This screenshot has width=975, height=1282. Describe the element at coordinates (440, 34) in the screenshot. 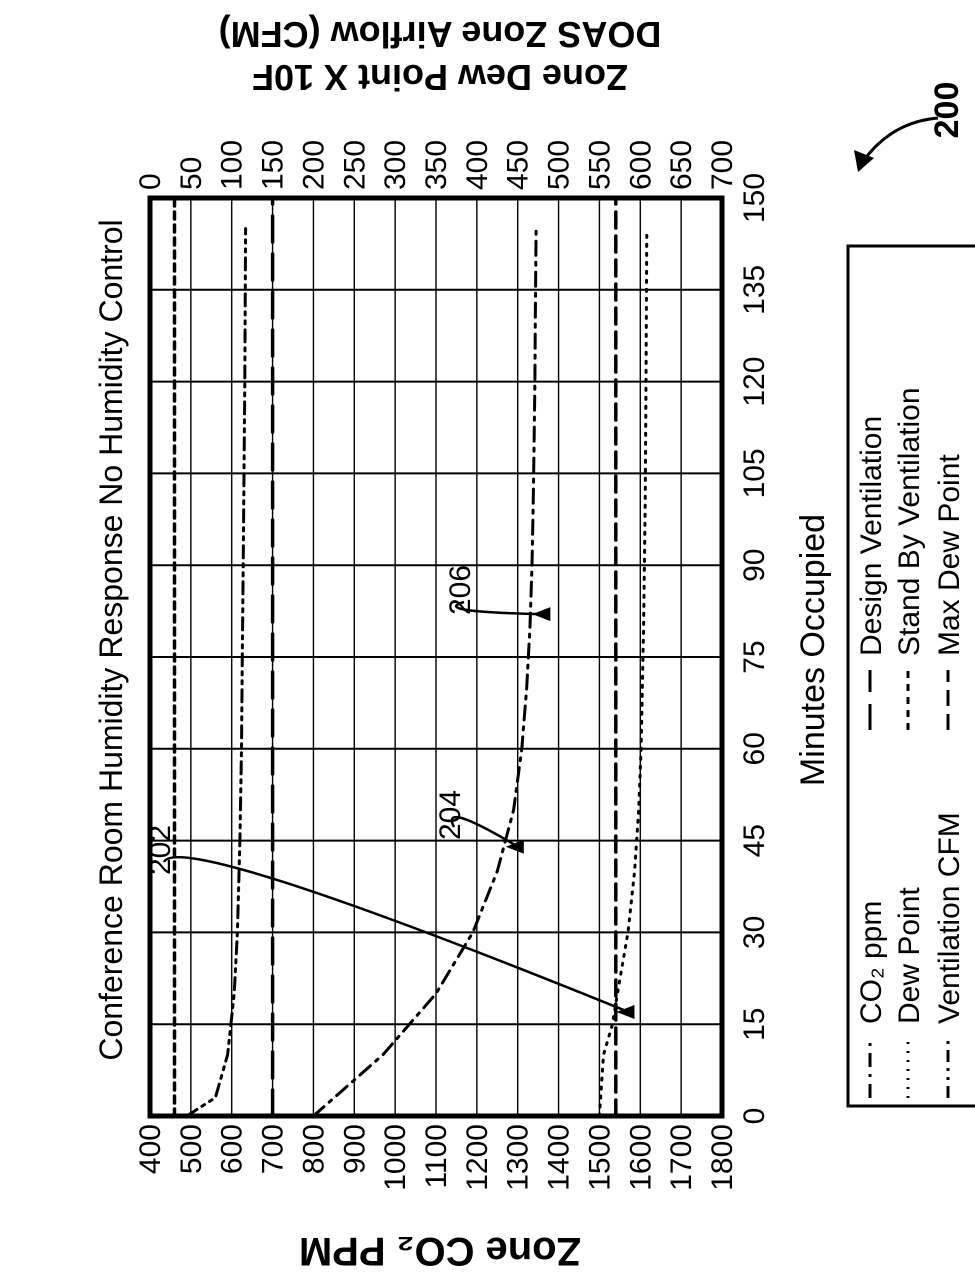

I see `right-axis-label-line2: DOAS Zone Airflow (CFM)` at that location.